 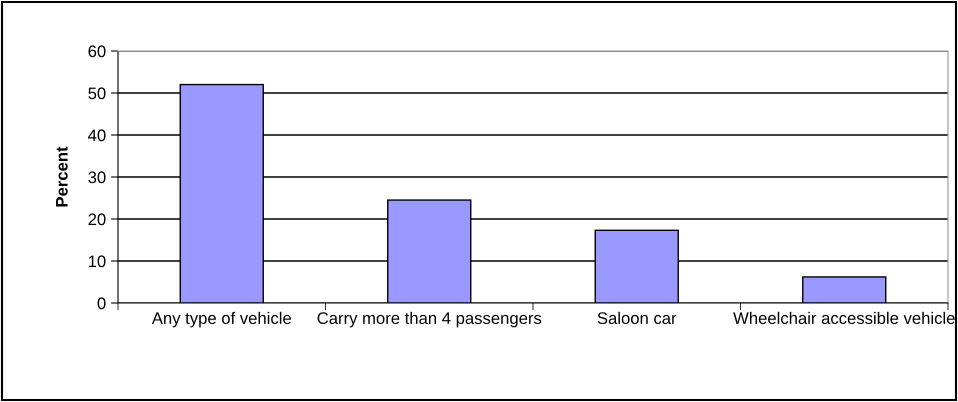 What do you see at coordinates (97, 51) in the screenshot?
I see `y-tick-label: 60` at bounding box center [97, 51].